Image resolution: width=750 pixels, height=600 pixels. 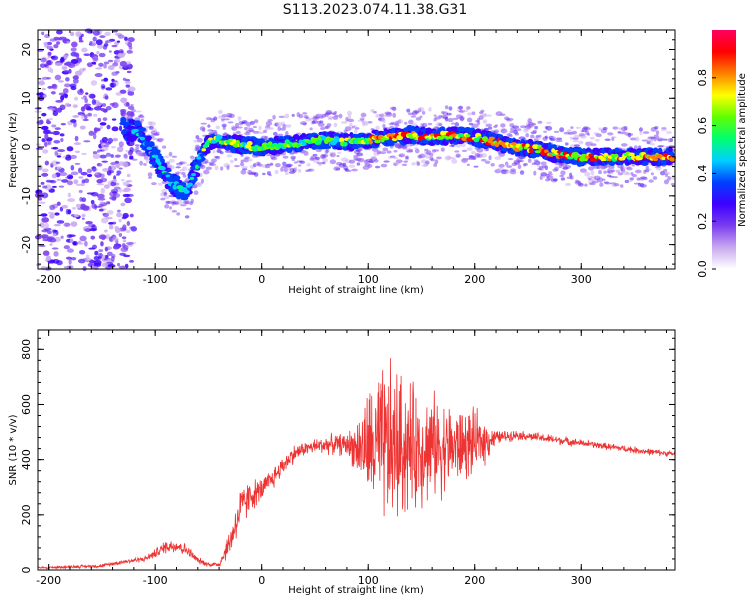 What do you see at coordinates (702, 174) in the screenshot?
I see `colorbar-tick-label: 0.4` at bounding box center [702, 174].